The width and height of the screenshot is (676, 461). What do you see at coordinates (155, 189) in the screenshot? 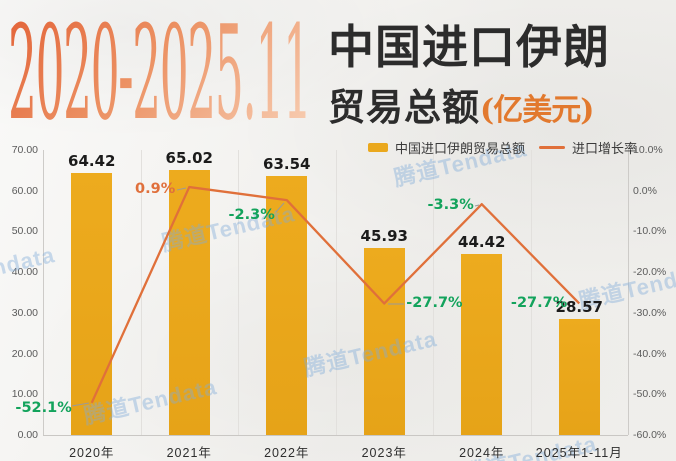
I see `growth-label: 0.9%` at bounding box center [155, 189].